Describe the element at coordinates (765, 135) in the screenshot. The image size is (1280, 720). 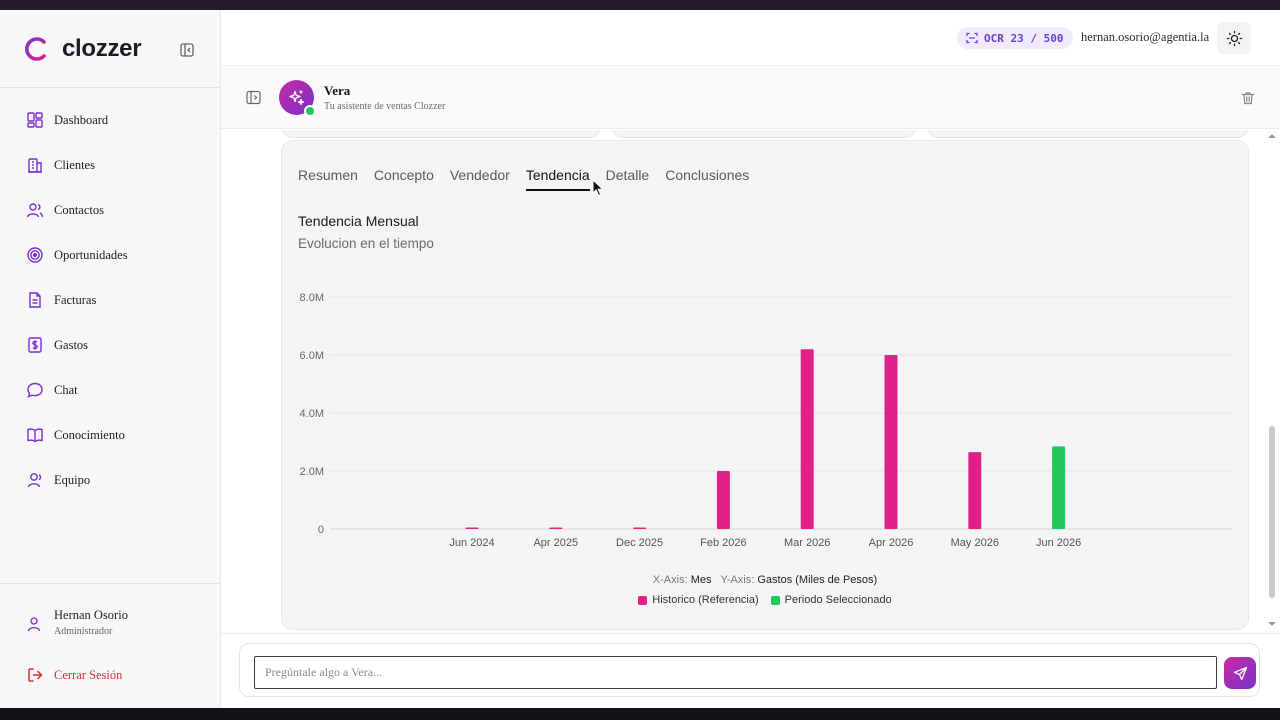
I see `previous-cards` at that location.